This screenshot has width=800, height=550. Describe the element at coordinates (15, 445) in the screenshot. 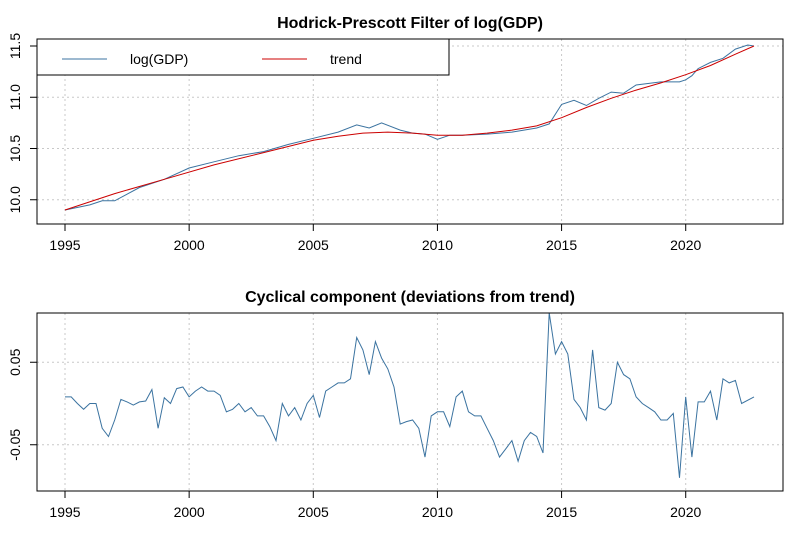

I see `y-tick-label-0: -0.05` at that location.